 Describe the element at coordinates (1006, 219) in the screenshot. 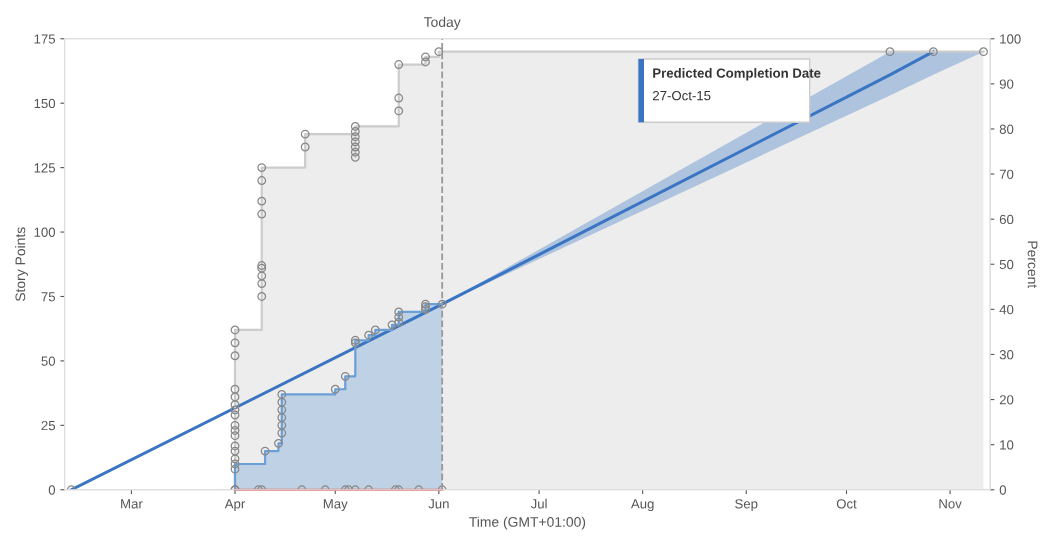

I see `y2-tick-label: 60` at that location.